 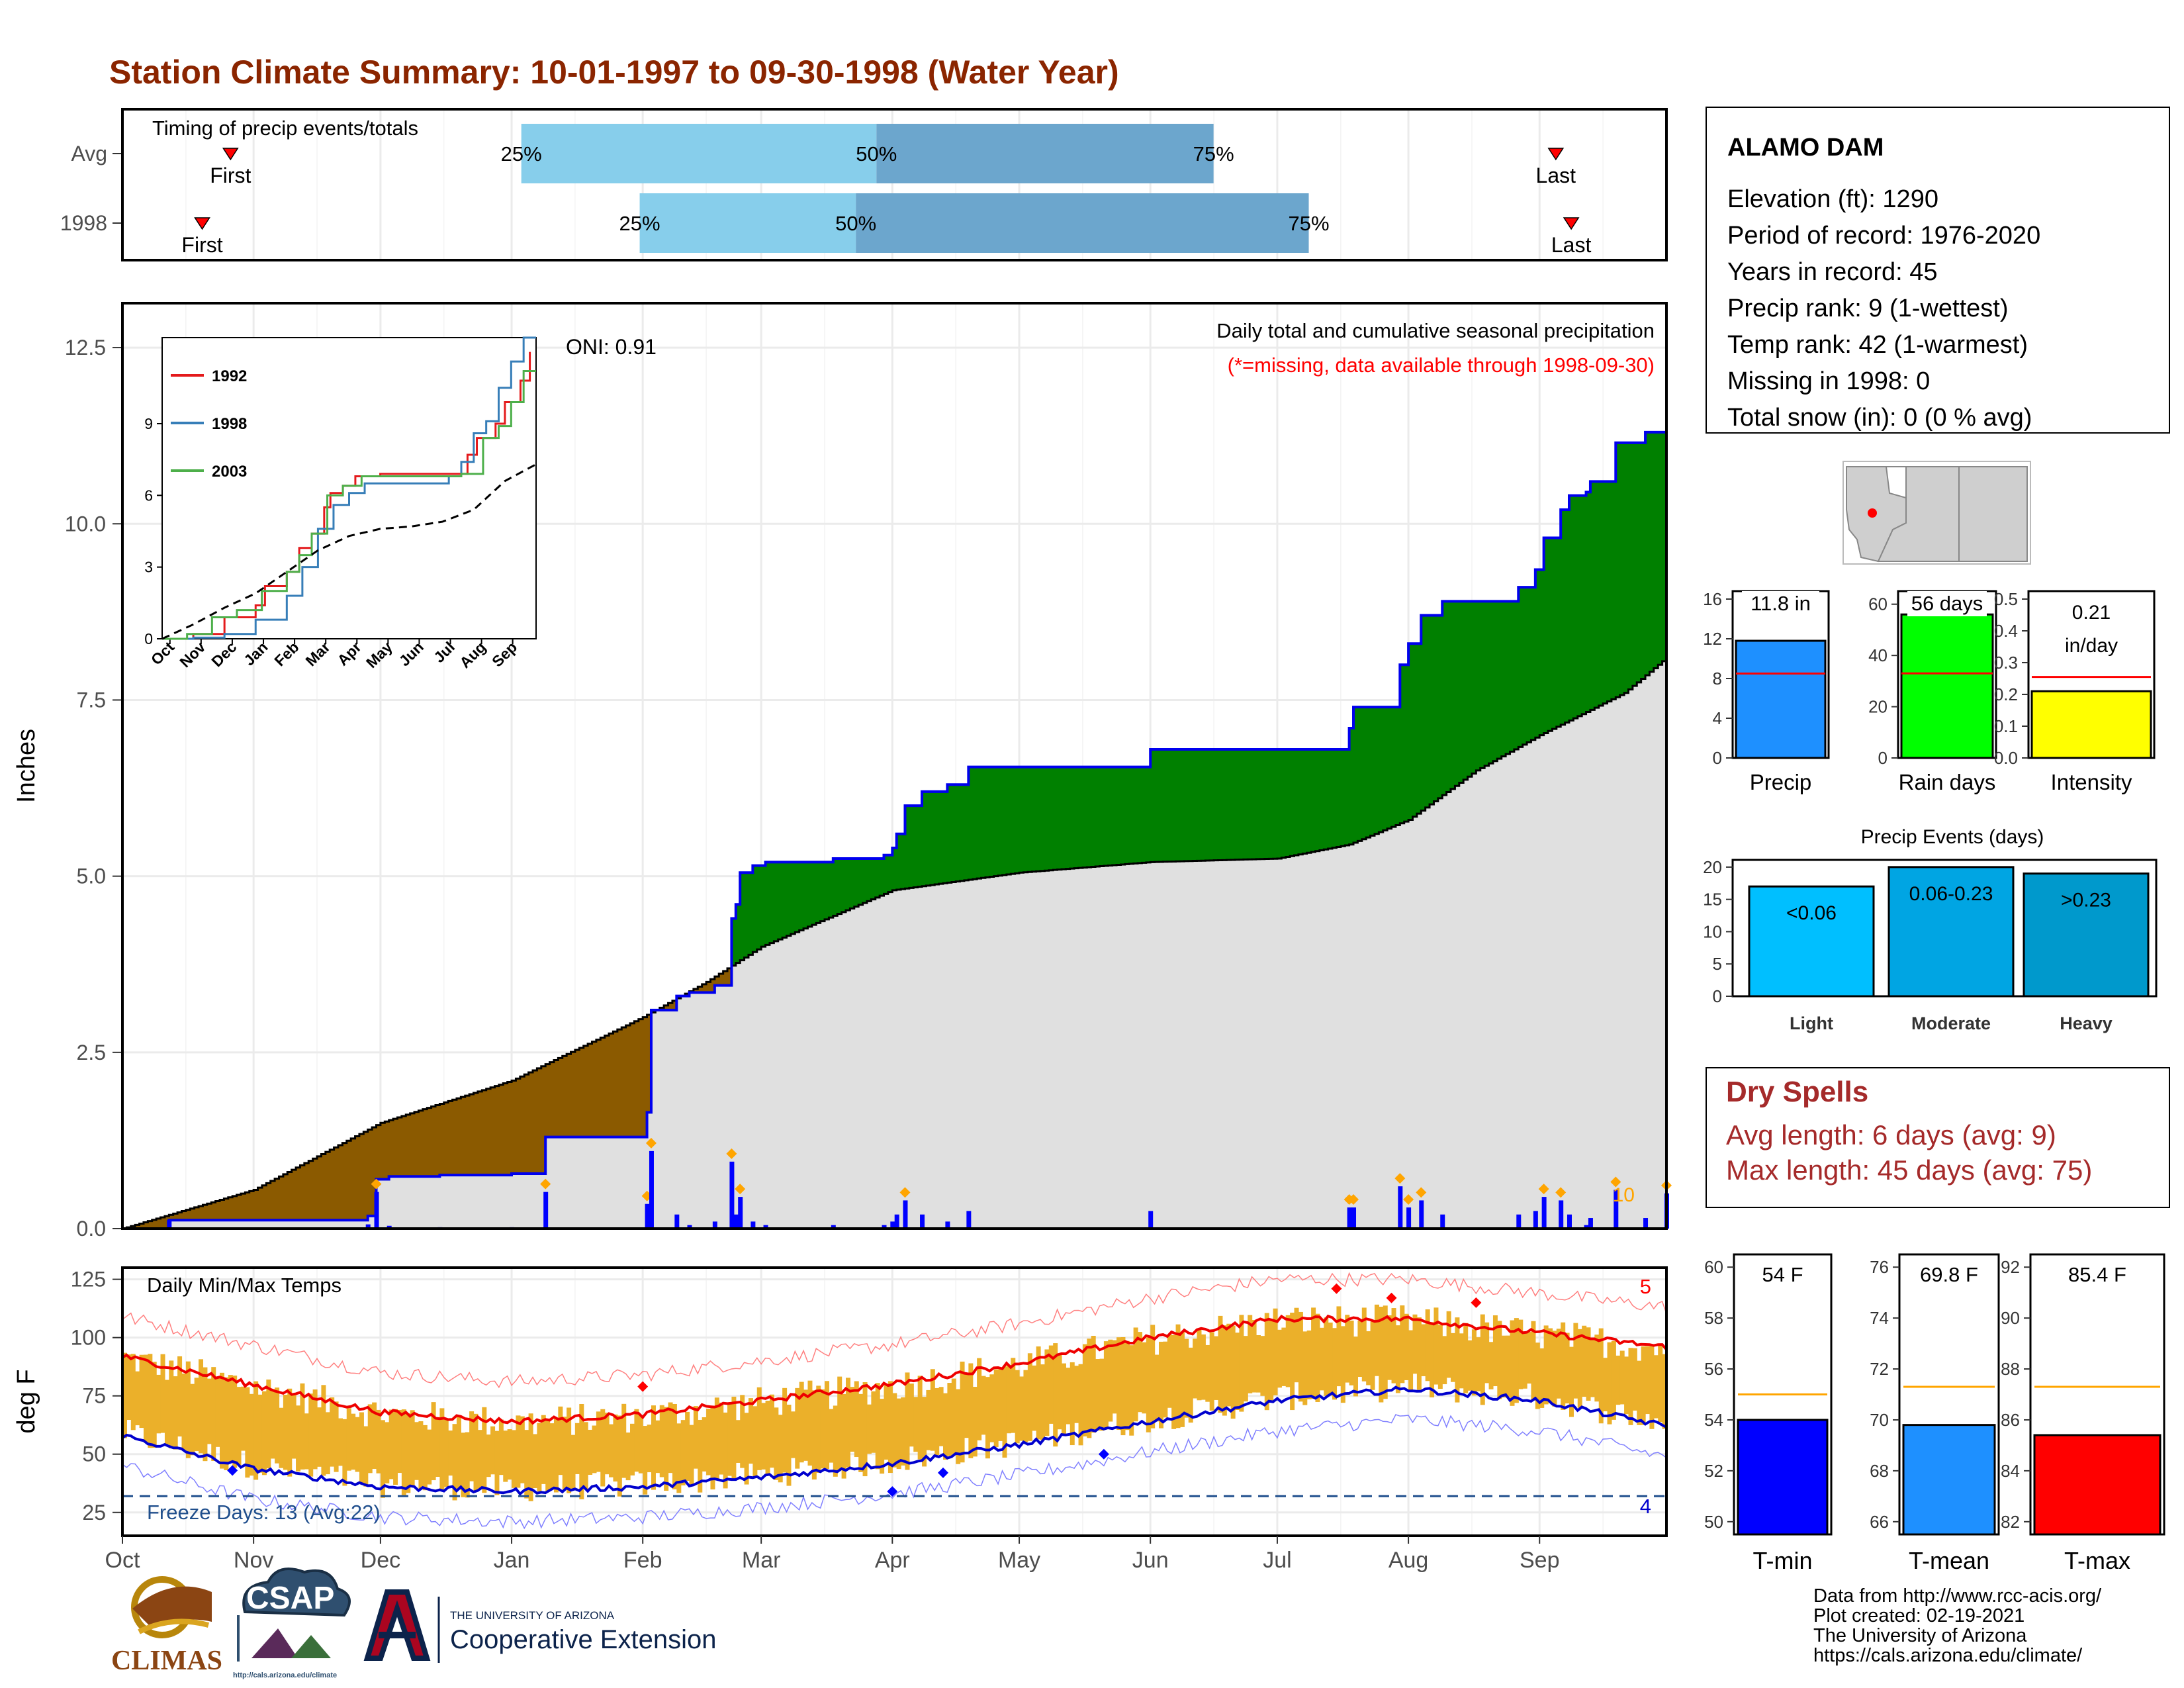 I want to click on temp-summary-tick-label: 88, so click(x=2011, y=1369).